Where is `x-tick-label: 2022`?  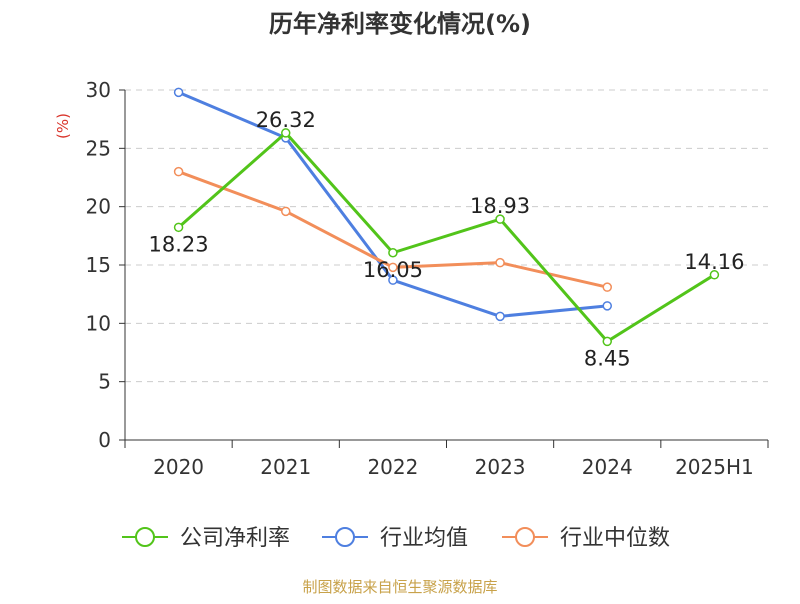
x-tick-label: 2022 is located at coordinates (392, 467).